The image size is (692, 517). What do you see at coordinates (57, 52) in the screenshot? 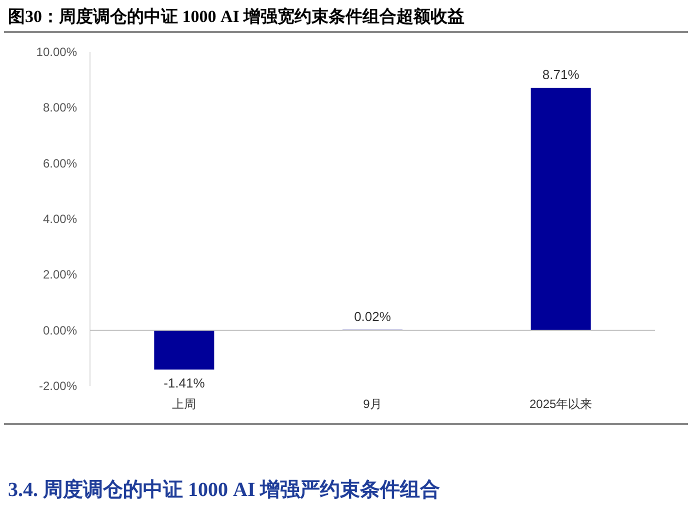
I see `y-tick-label: 10.00%` at bounding box center [57, 52].